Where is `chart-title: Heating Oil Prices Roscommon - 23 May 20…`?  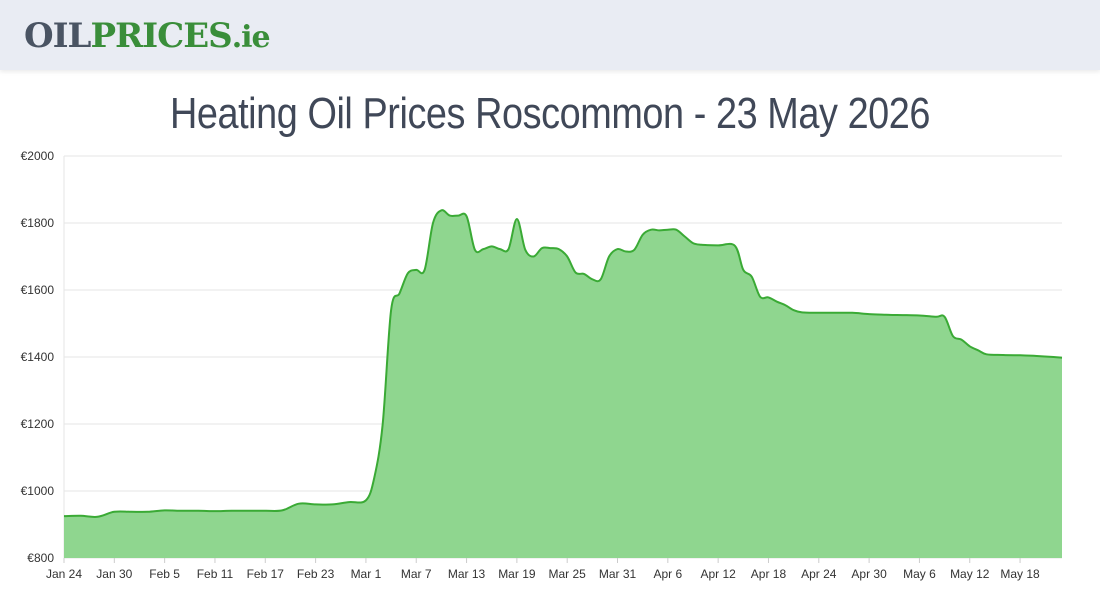 chart-title: Heating Oil Prices Roscommon - 23 May 20… is located at coordinates (550, 113).